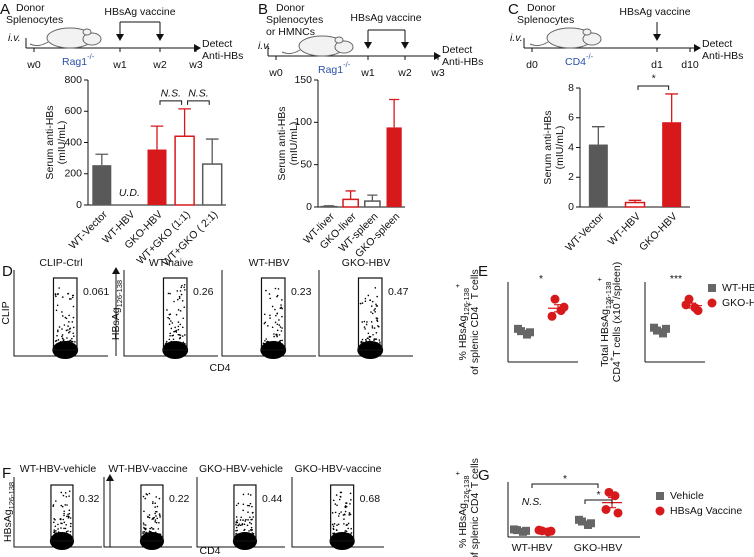 Image resolution: width=754 pixels, height=557 pixels. Describe the element at coordinates (653, 87) in the screenshot. I see `bracket` at that location.